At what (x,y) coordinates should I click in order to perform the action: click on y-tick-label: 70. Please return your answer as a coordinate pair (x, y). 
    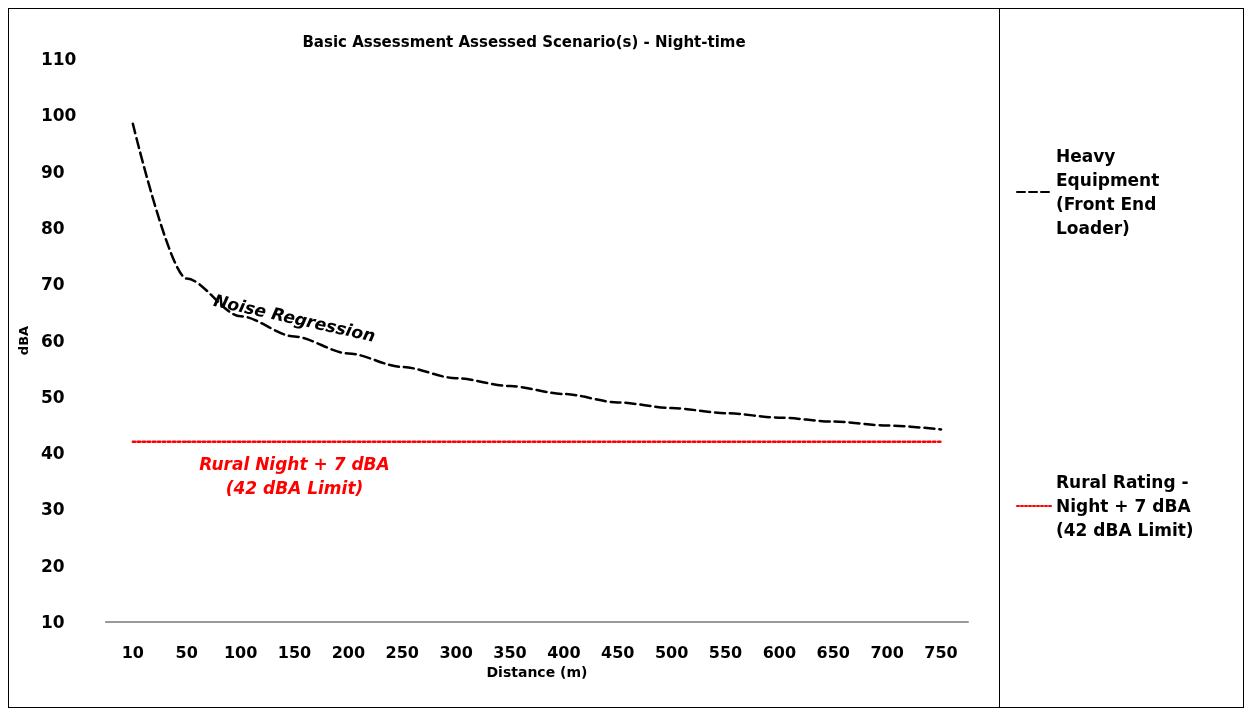
    Looking at the image, I should click on (52, 284).